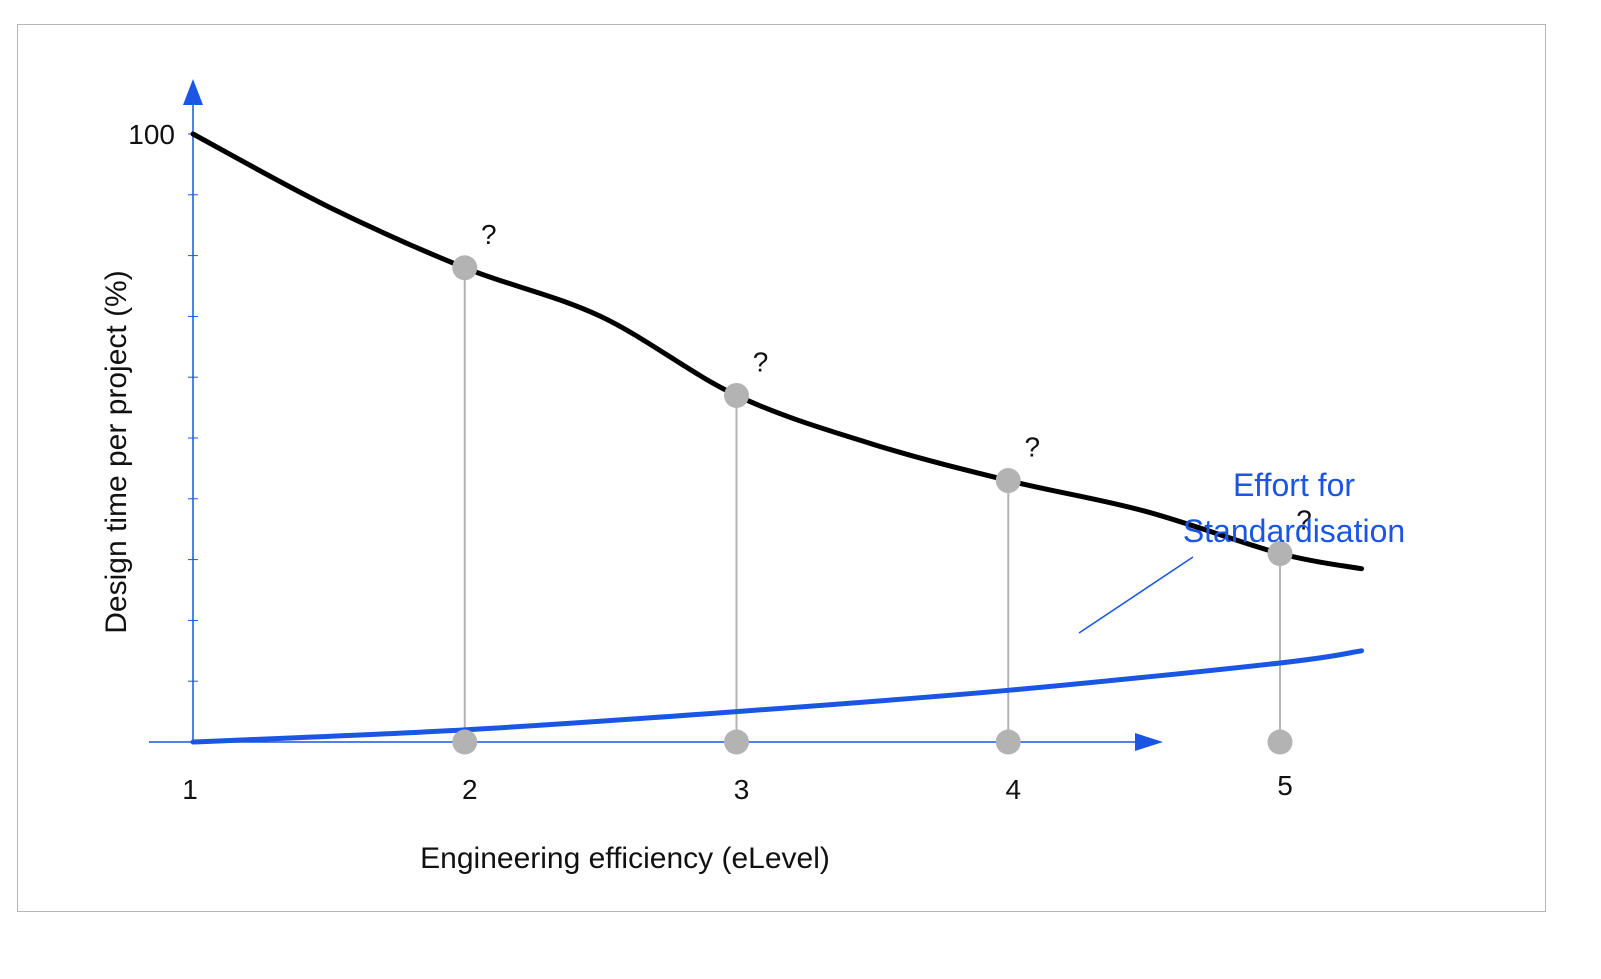  I want to click on x-tick-label: 3, so click(742, 789).